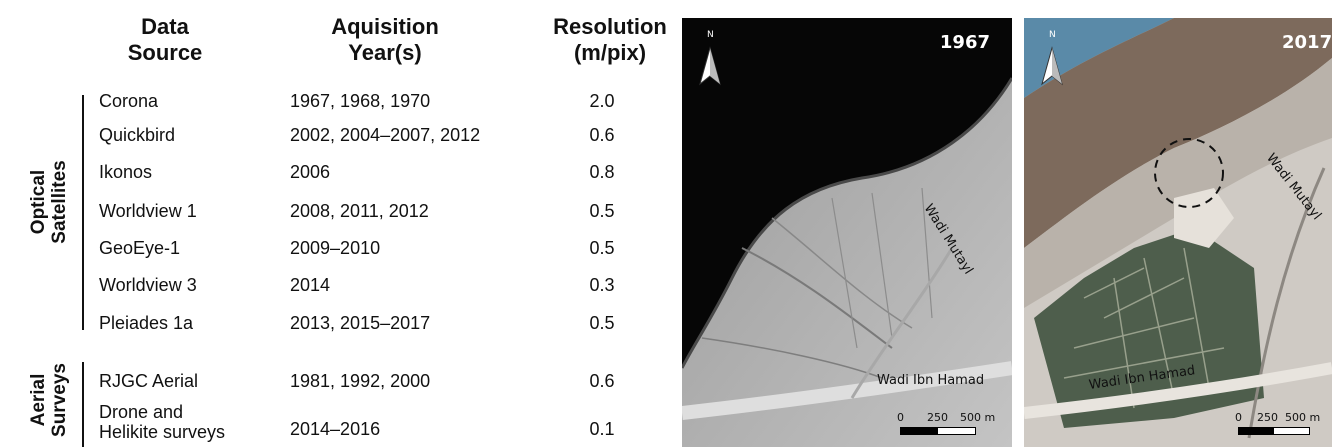 This screenshot has width=1332, height=447. What do you see at coordinates (335, 248) in the screenshot?
I see `row-years: 2009–2010` at bounding box center [335, 248].